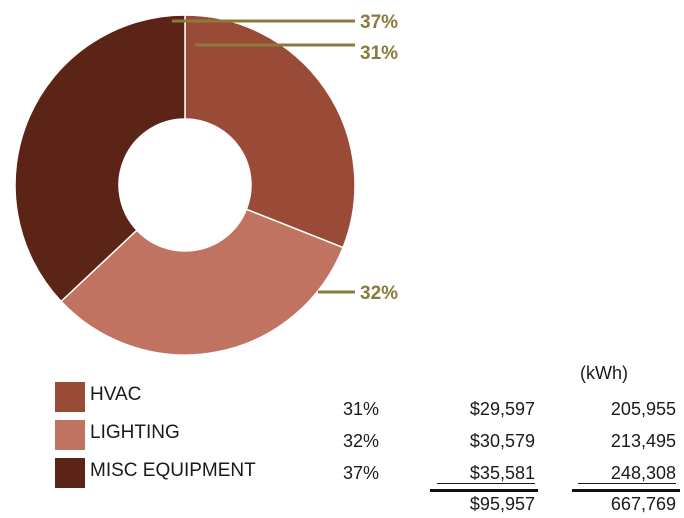 The height and width of the screenshot is (518, 684). What do you see at coordinates (100, 158) in the screenshot?
I see `slice-misc-equipment` at bounding box center [100, 158].